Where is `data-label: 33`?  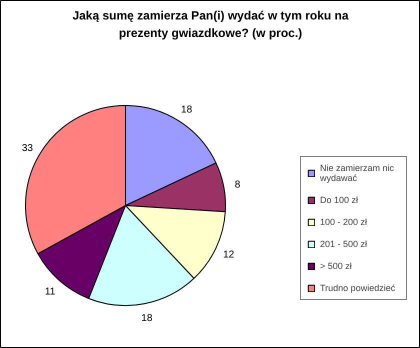
data-label: 33 is located at coordinates (28, 148).